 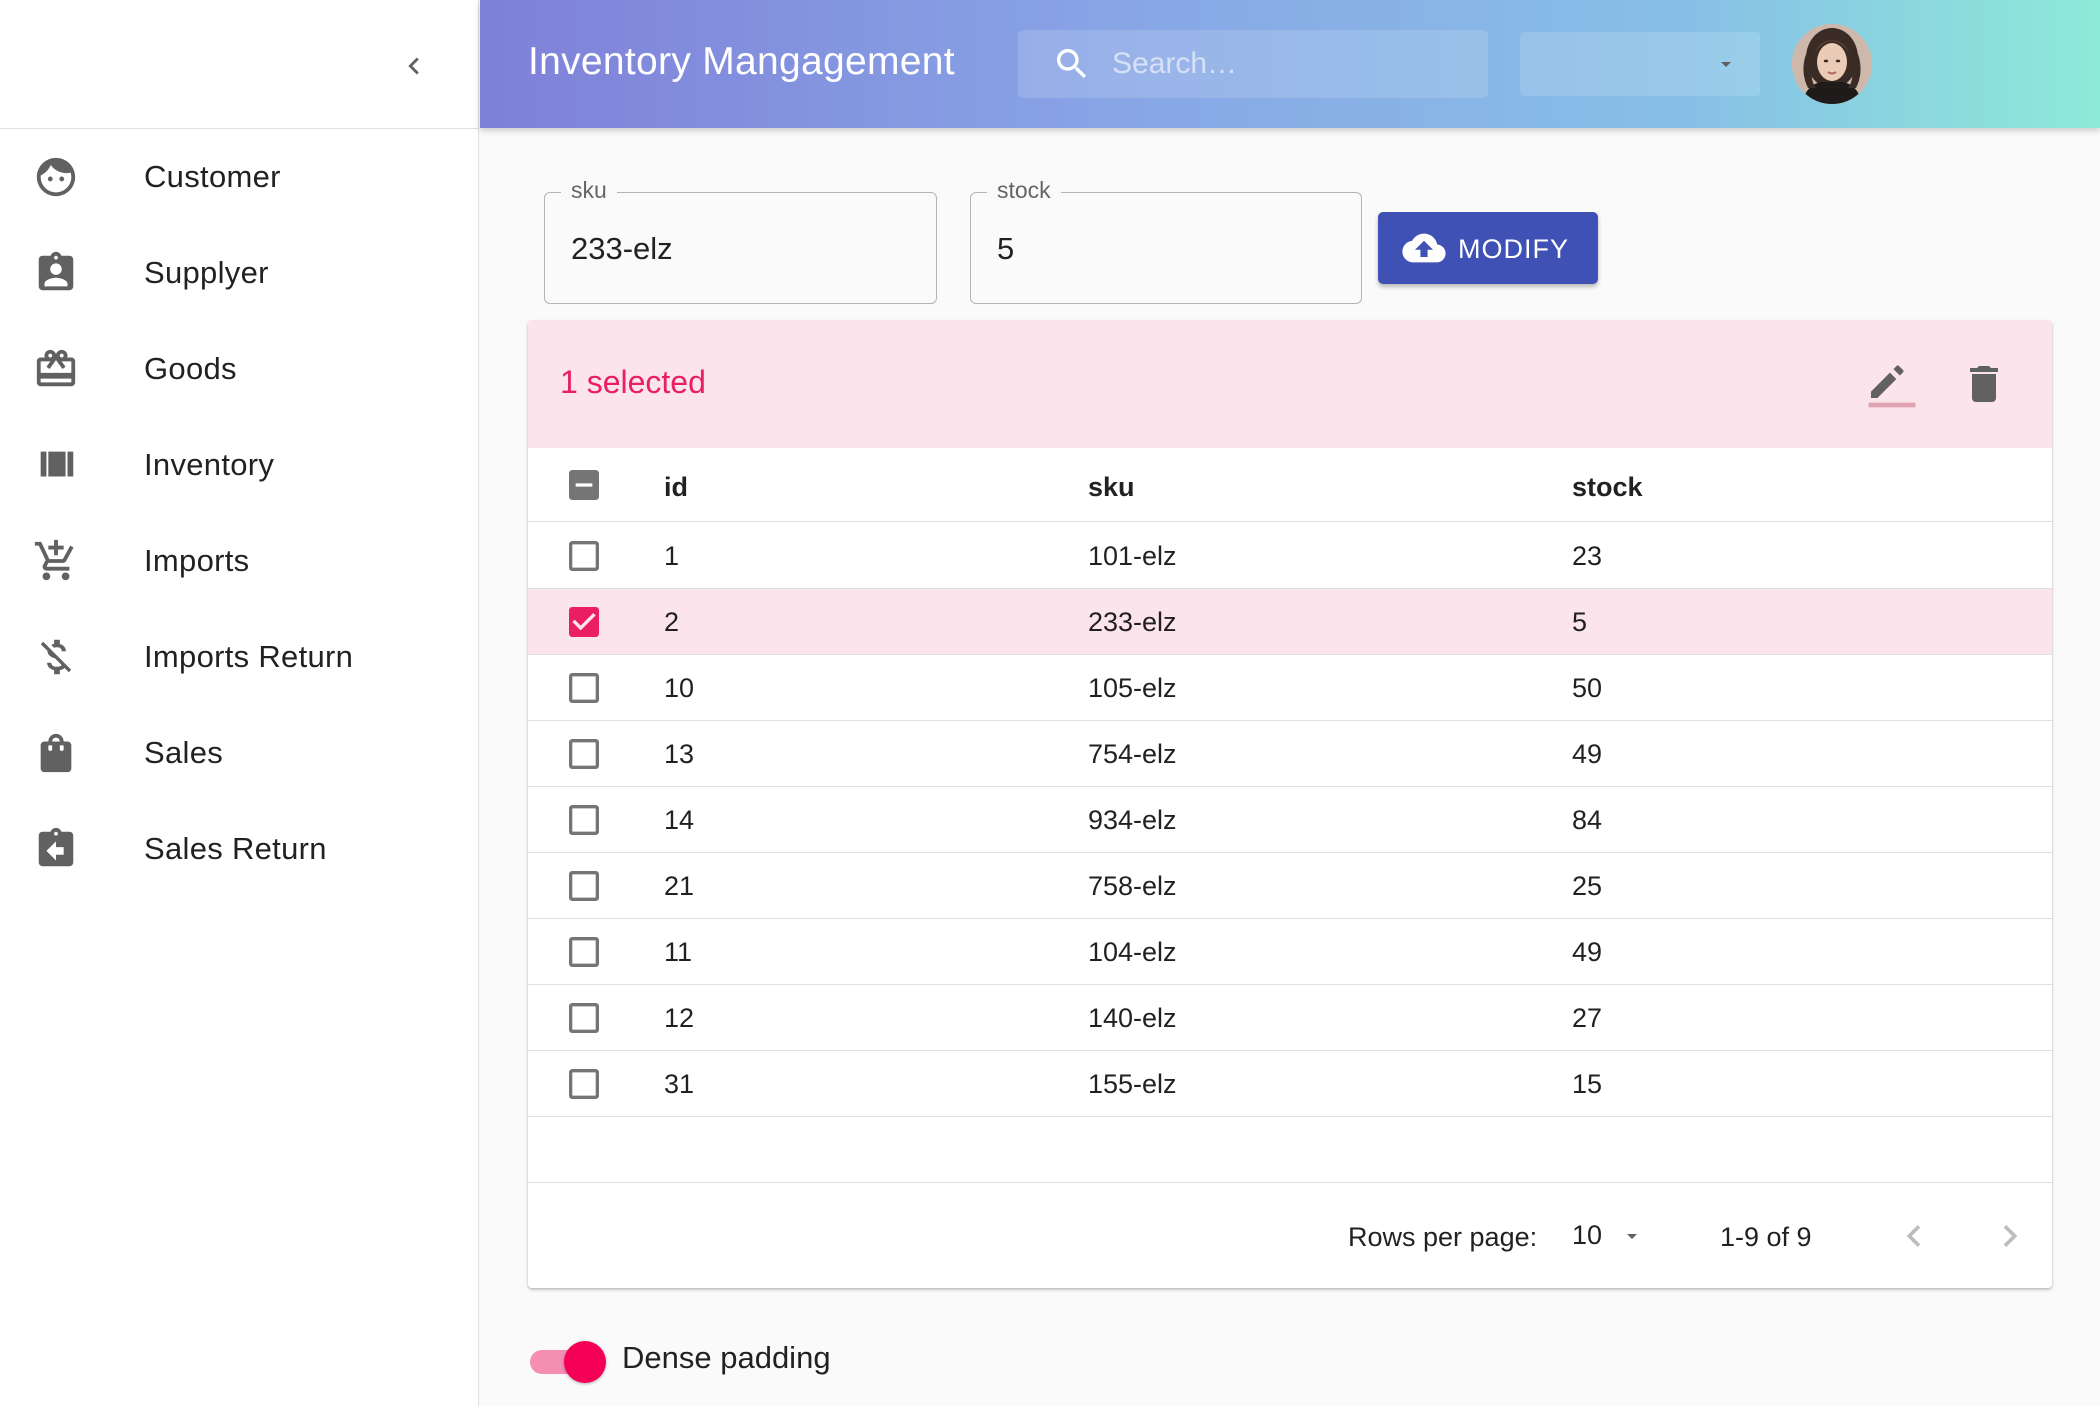 I want to click on sidebar-item-inventory: Inventory, so click(x=239, y=465).